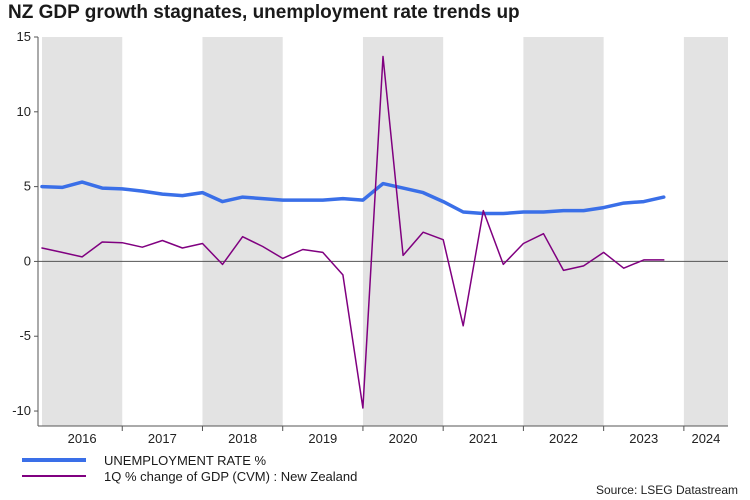 The height and width of the screenshot is (500, 750). I want to click on x-tick-label: 2018, so click(242, 438).